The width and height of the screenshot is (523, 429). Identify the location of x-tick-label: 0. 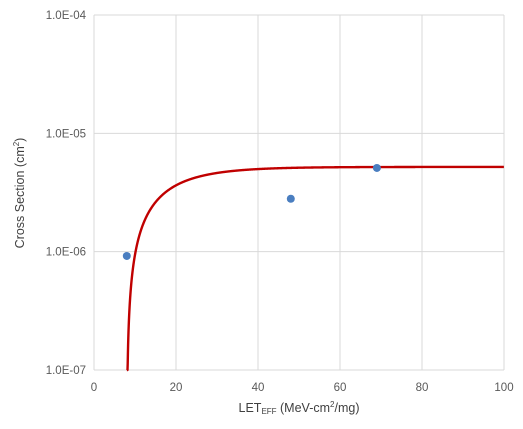
(94, 388).